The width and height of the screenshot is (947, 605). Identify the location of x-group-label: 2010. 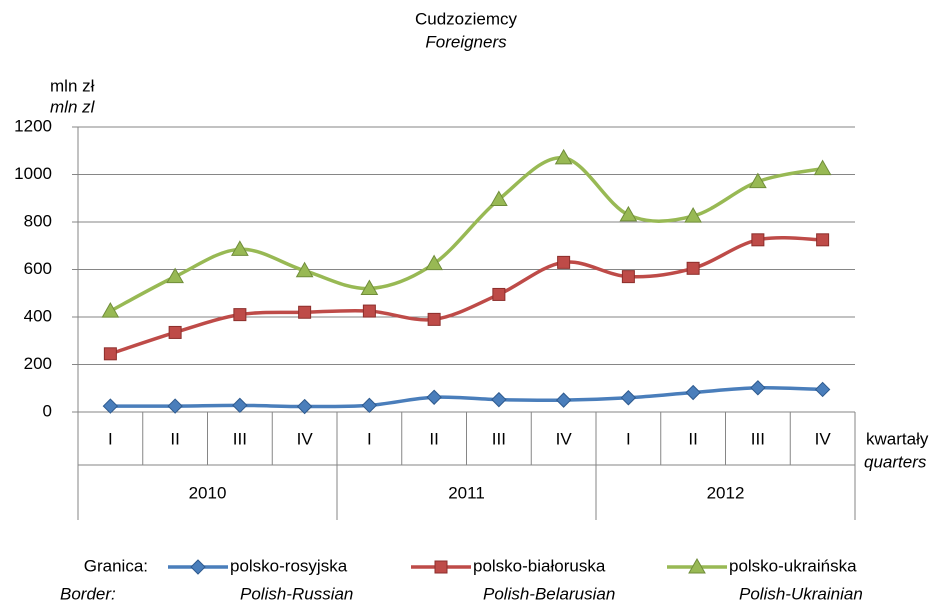
(208, 492).